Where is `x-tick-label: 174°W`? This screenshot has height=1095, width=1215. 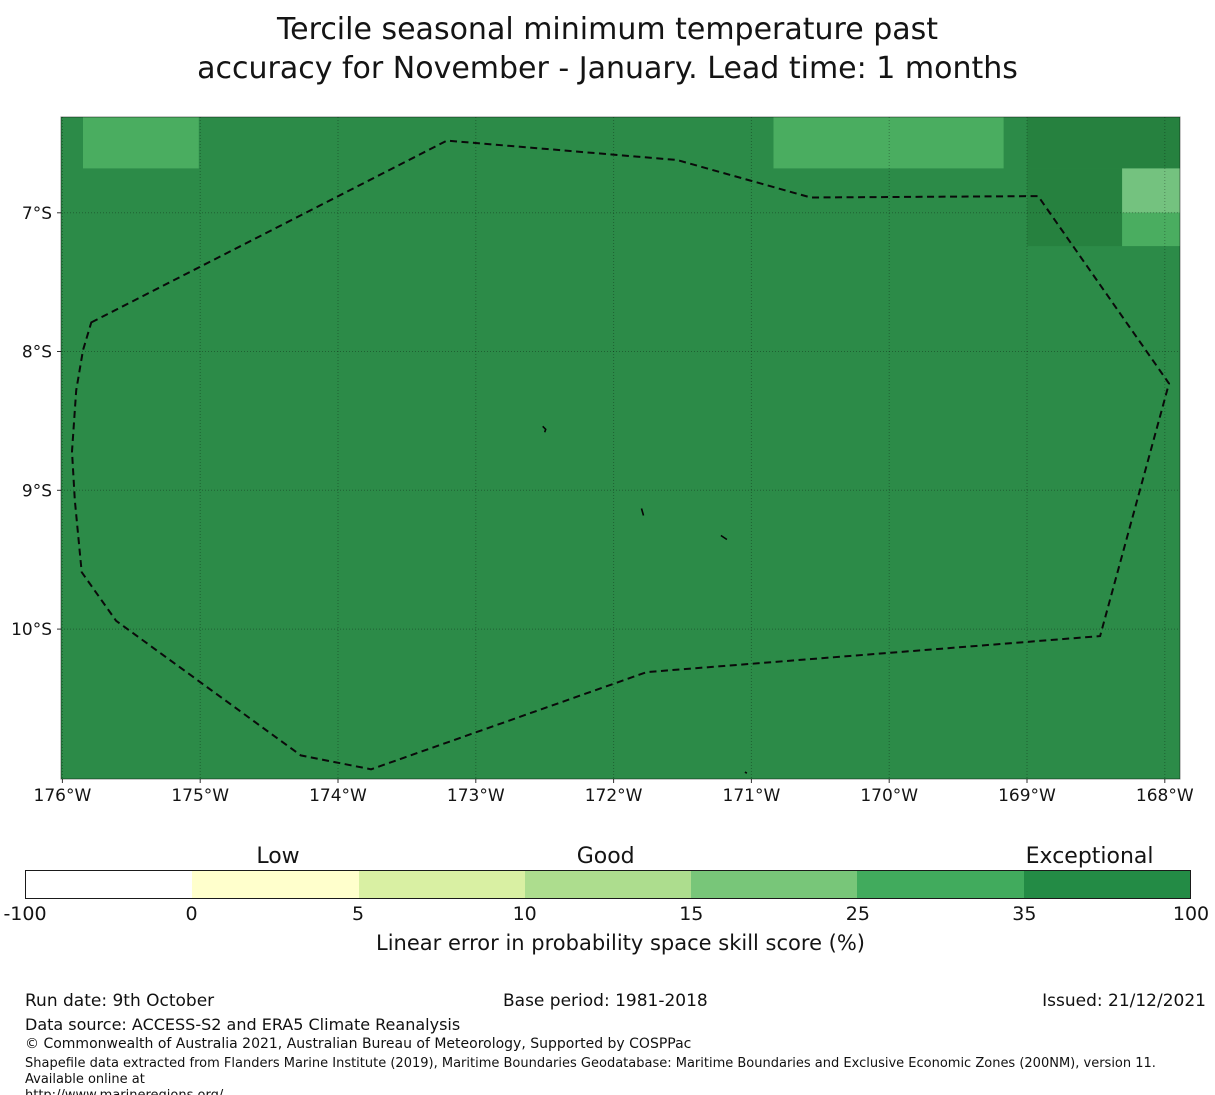 x-tick-label: 174°W is located at coordinates (338, 796).